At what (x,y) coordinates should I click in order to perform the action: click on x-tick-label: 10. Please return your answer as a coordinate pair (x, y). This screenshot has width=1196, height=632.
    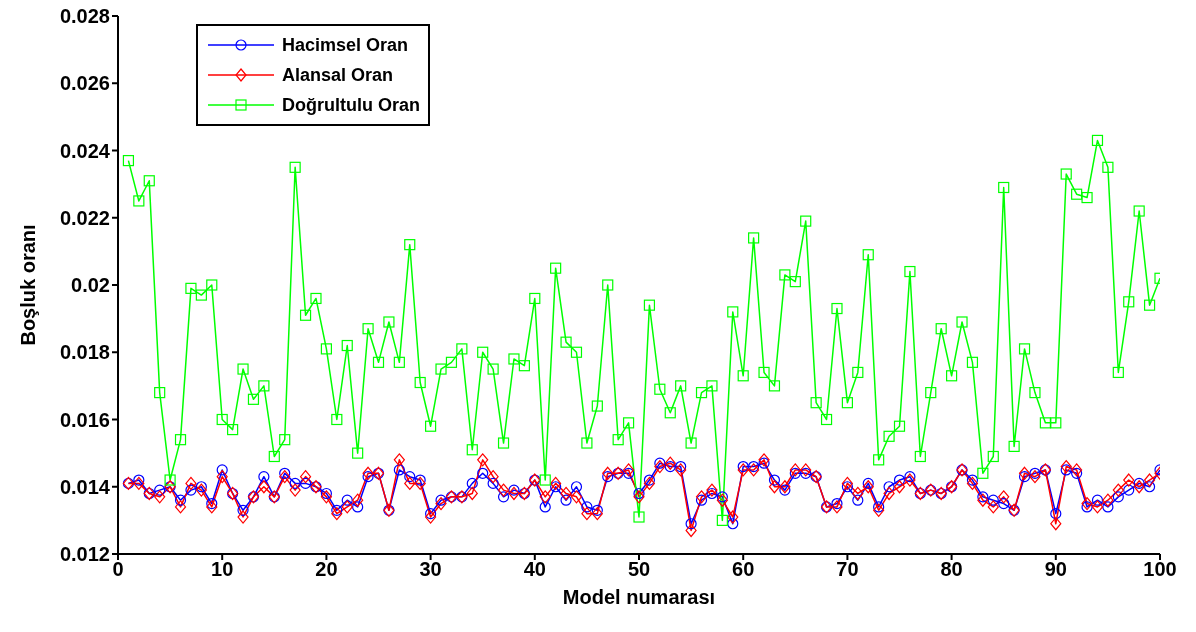
    Looking at the image, I should click on (222, 569).